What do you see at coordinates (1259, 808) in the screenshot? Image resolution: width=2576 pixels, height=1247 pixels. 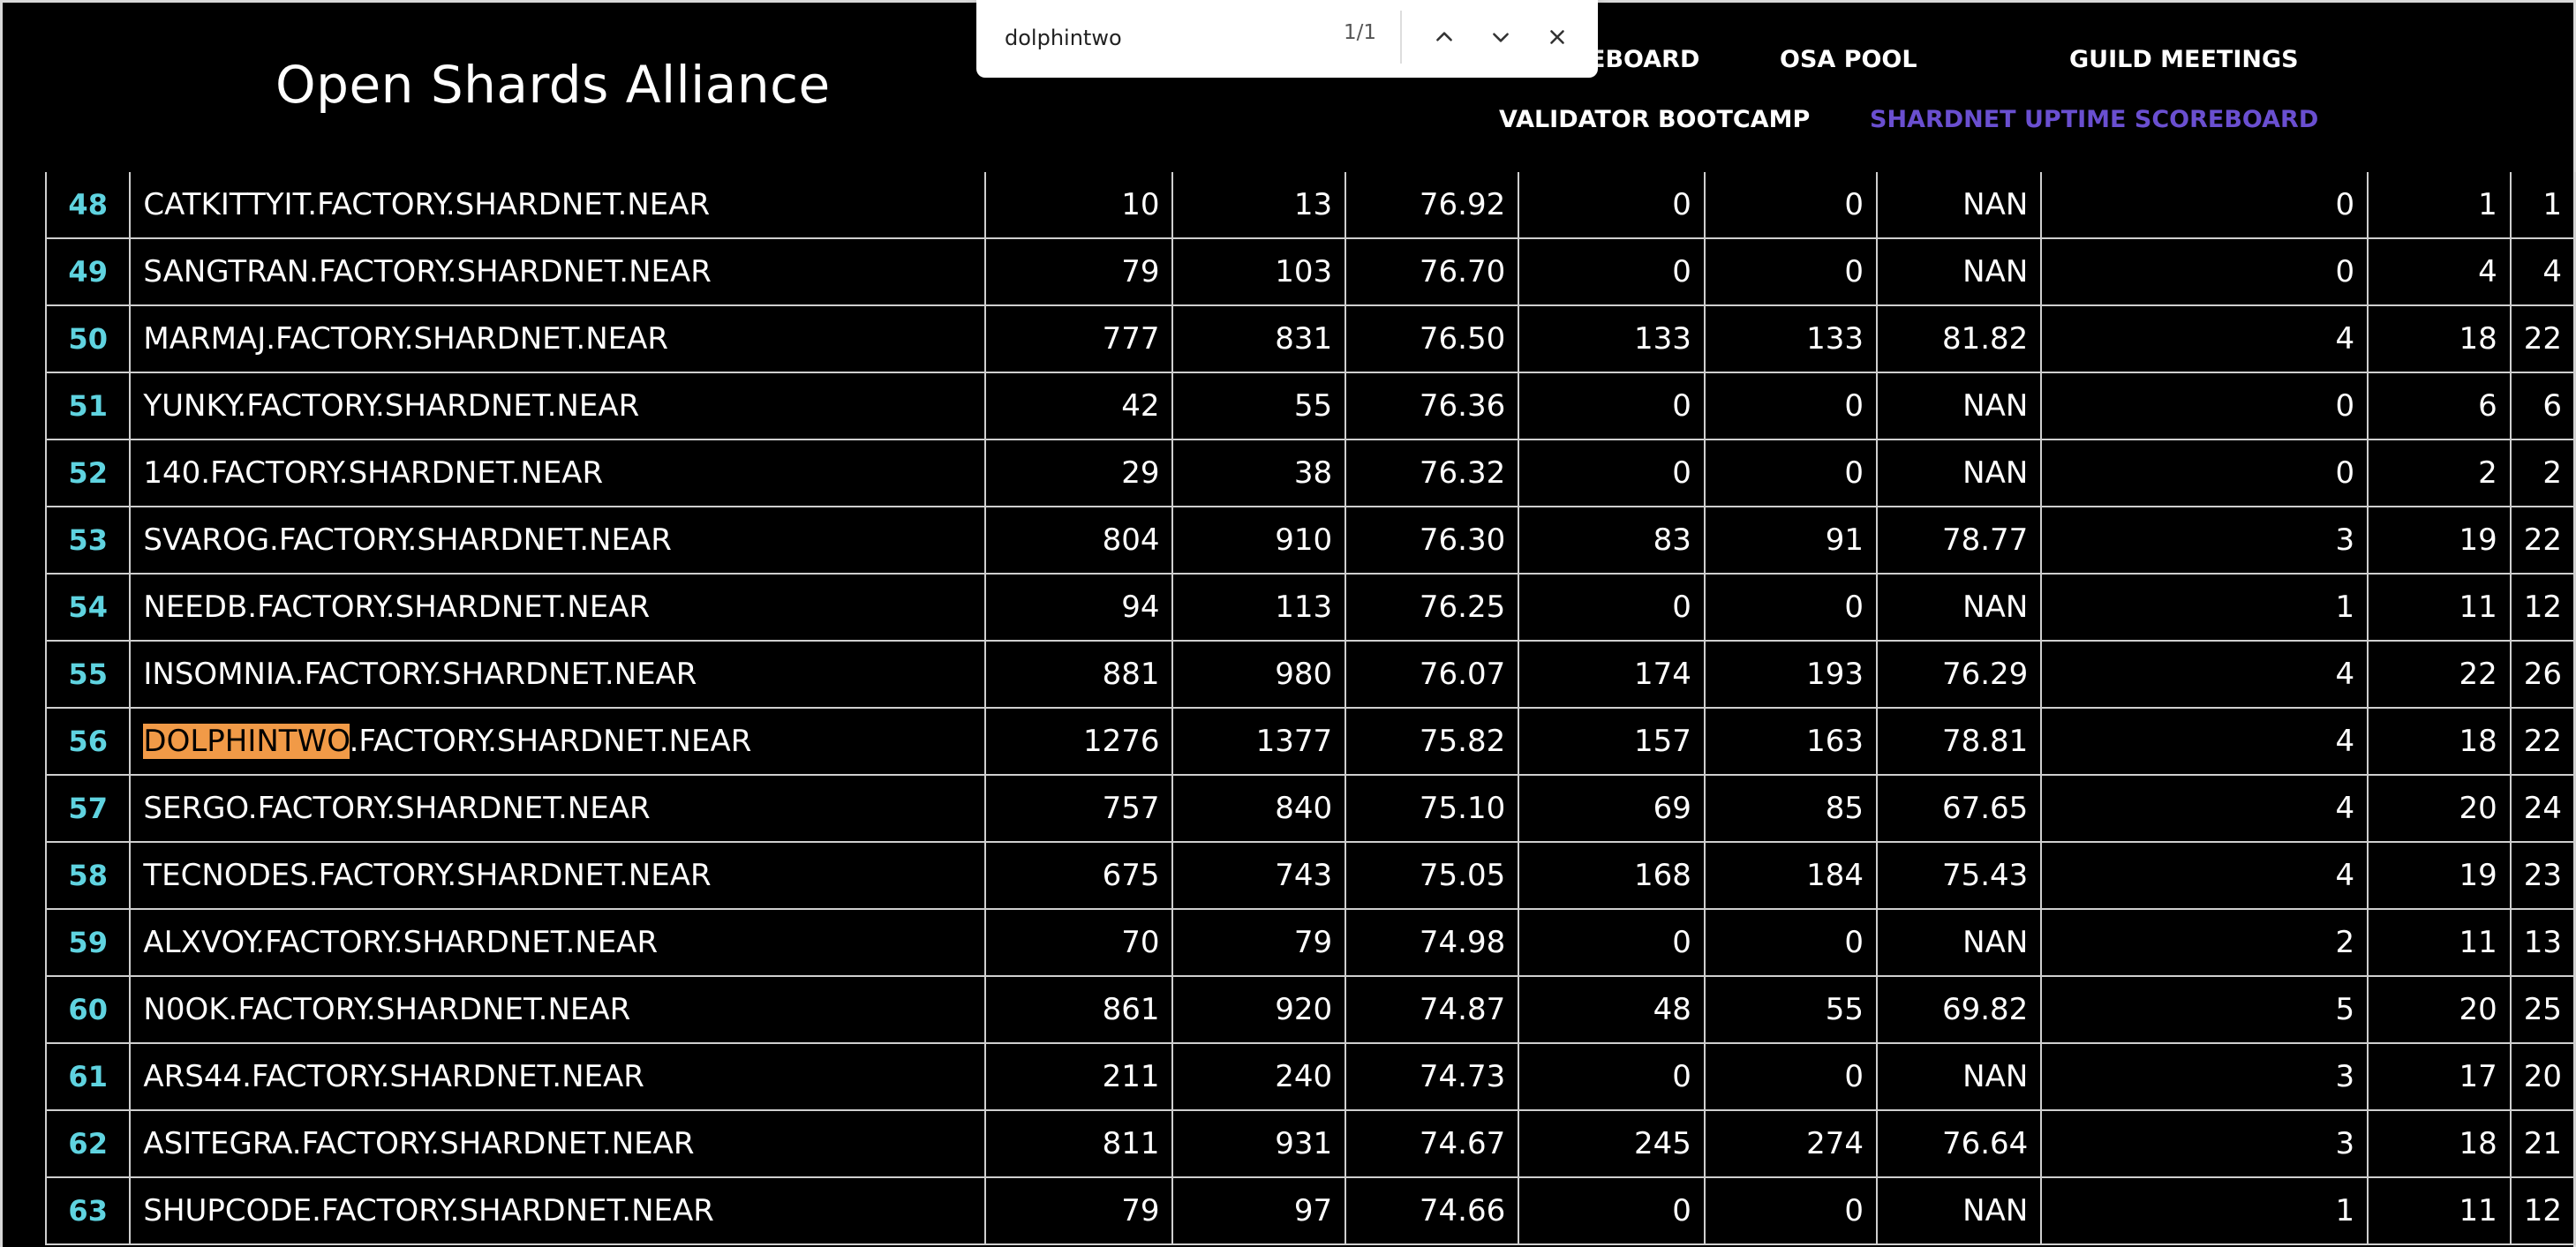 I see `value-cell: 840` at bounding box center [1259, 808].